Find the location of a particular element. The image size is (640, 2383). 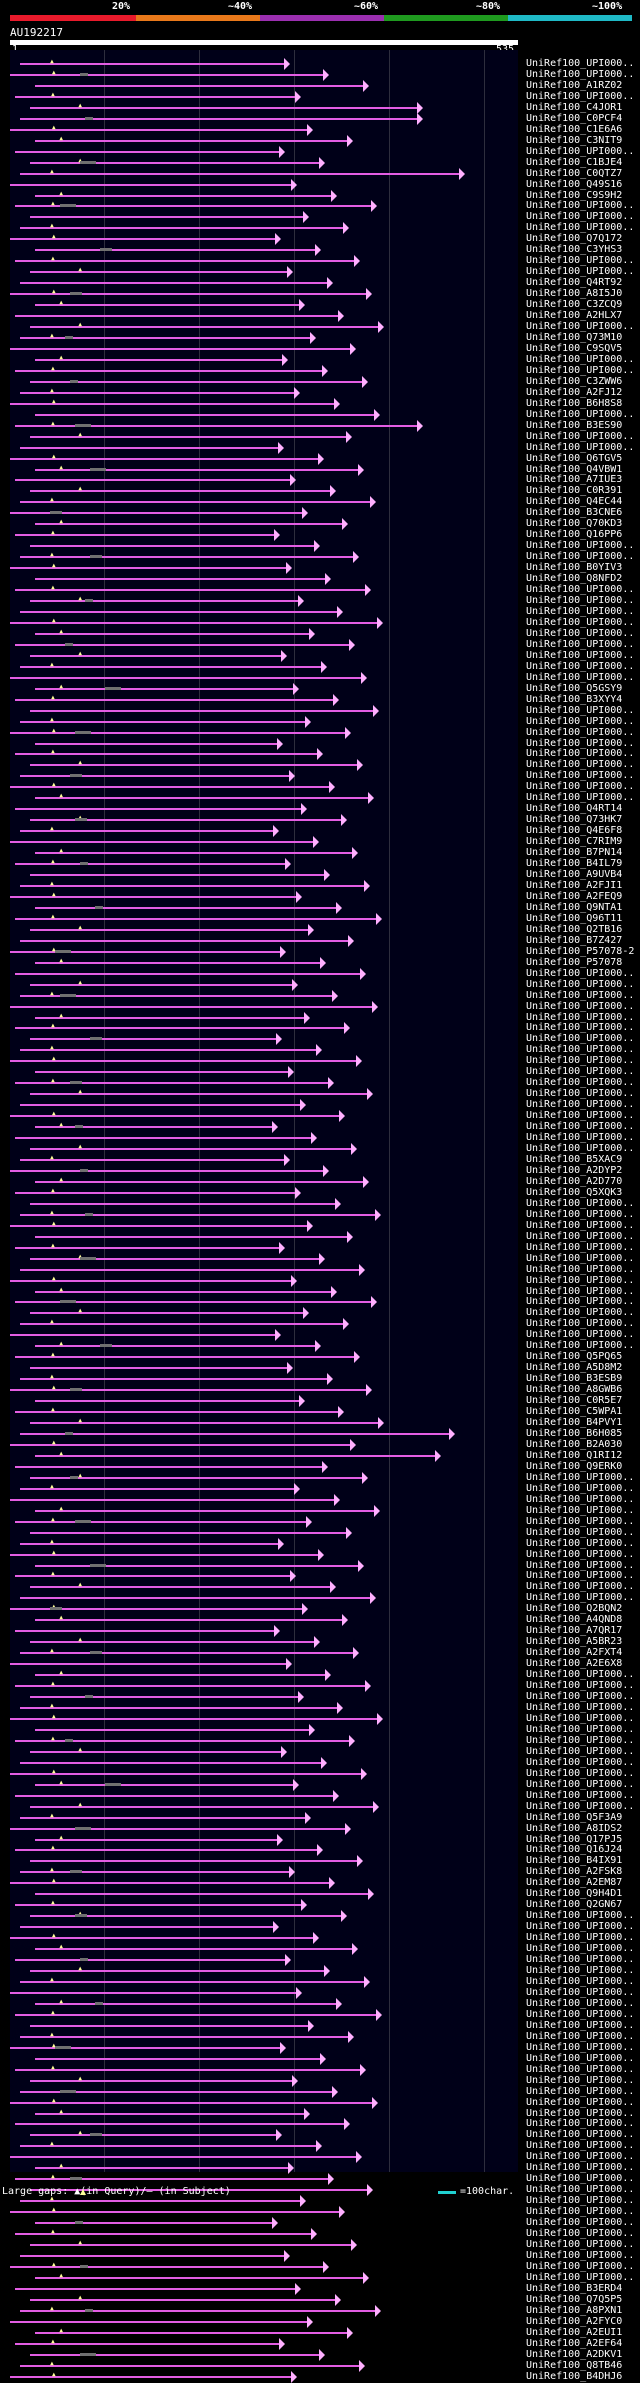

hit-name: UniRef100_B5XAC9 is located at coordinates (574, 1159).